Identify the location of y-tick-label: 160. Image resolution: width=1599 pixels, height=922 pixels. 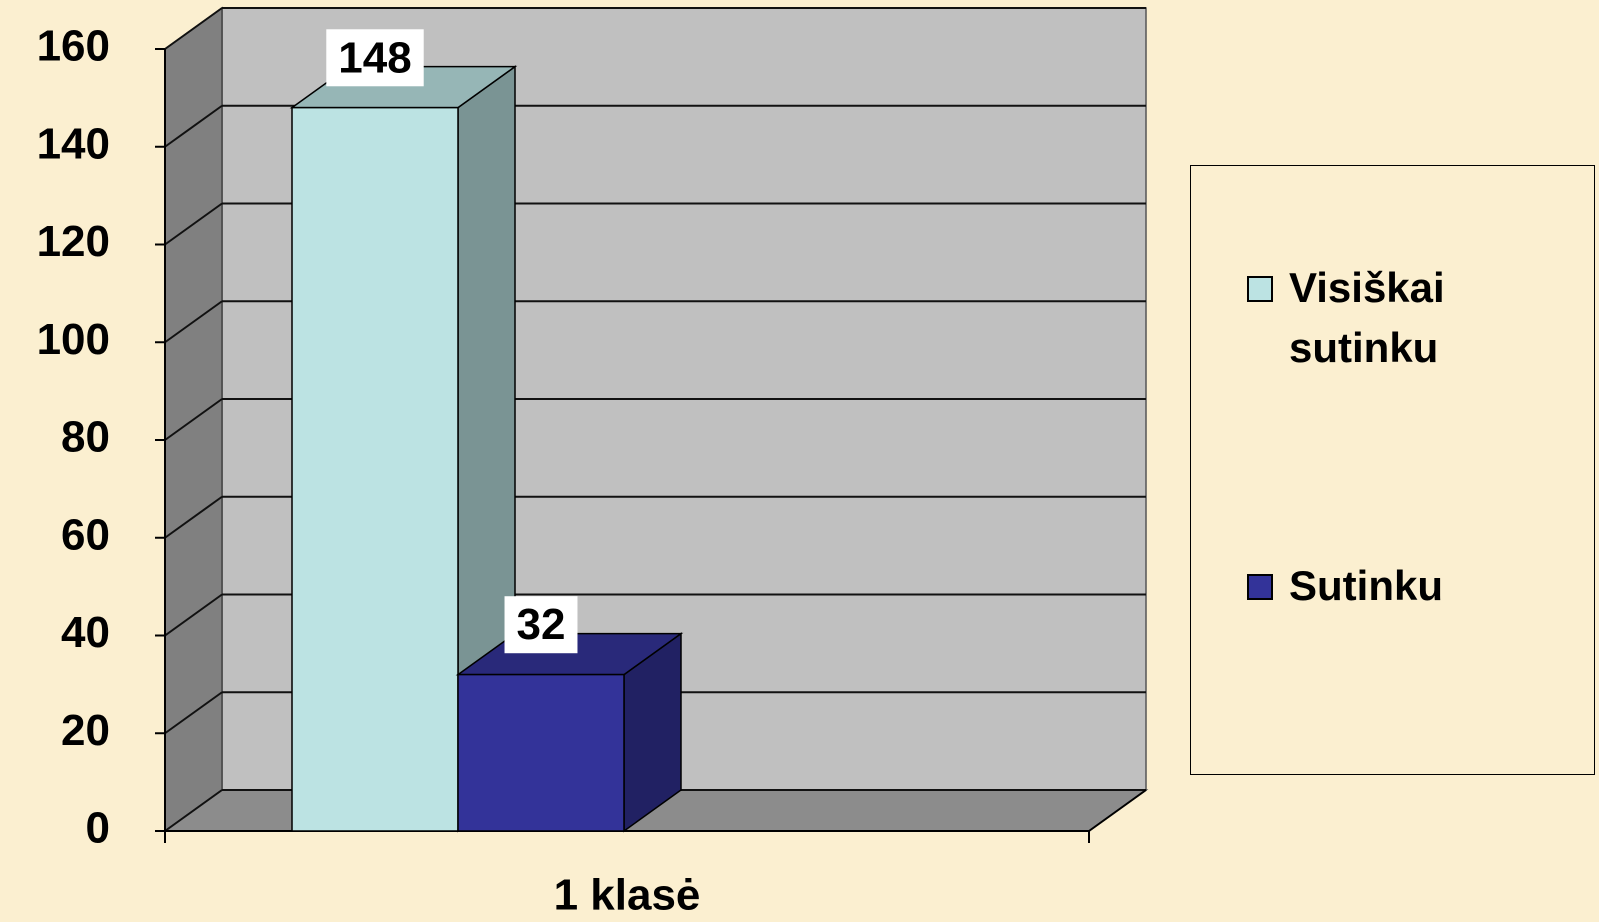
(73, 46).